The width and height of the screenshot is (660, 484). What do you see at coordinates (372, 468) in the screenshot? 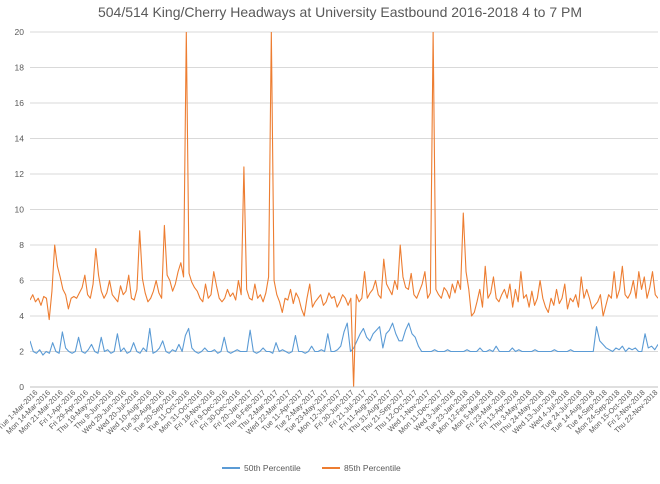
I see `legend-label-85th: 85th Percentile` at bounding box center [372, 468].